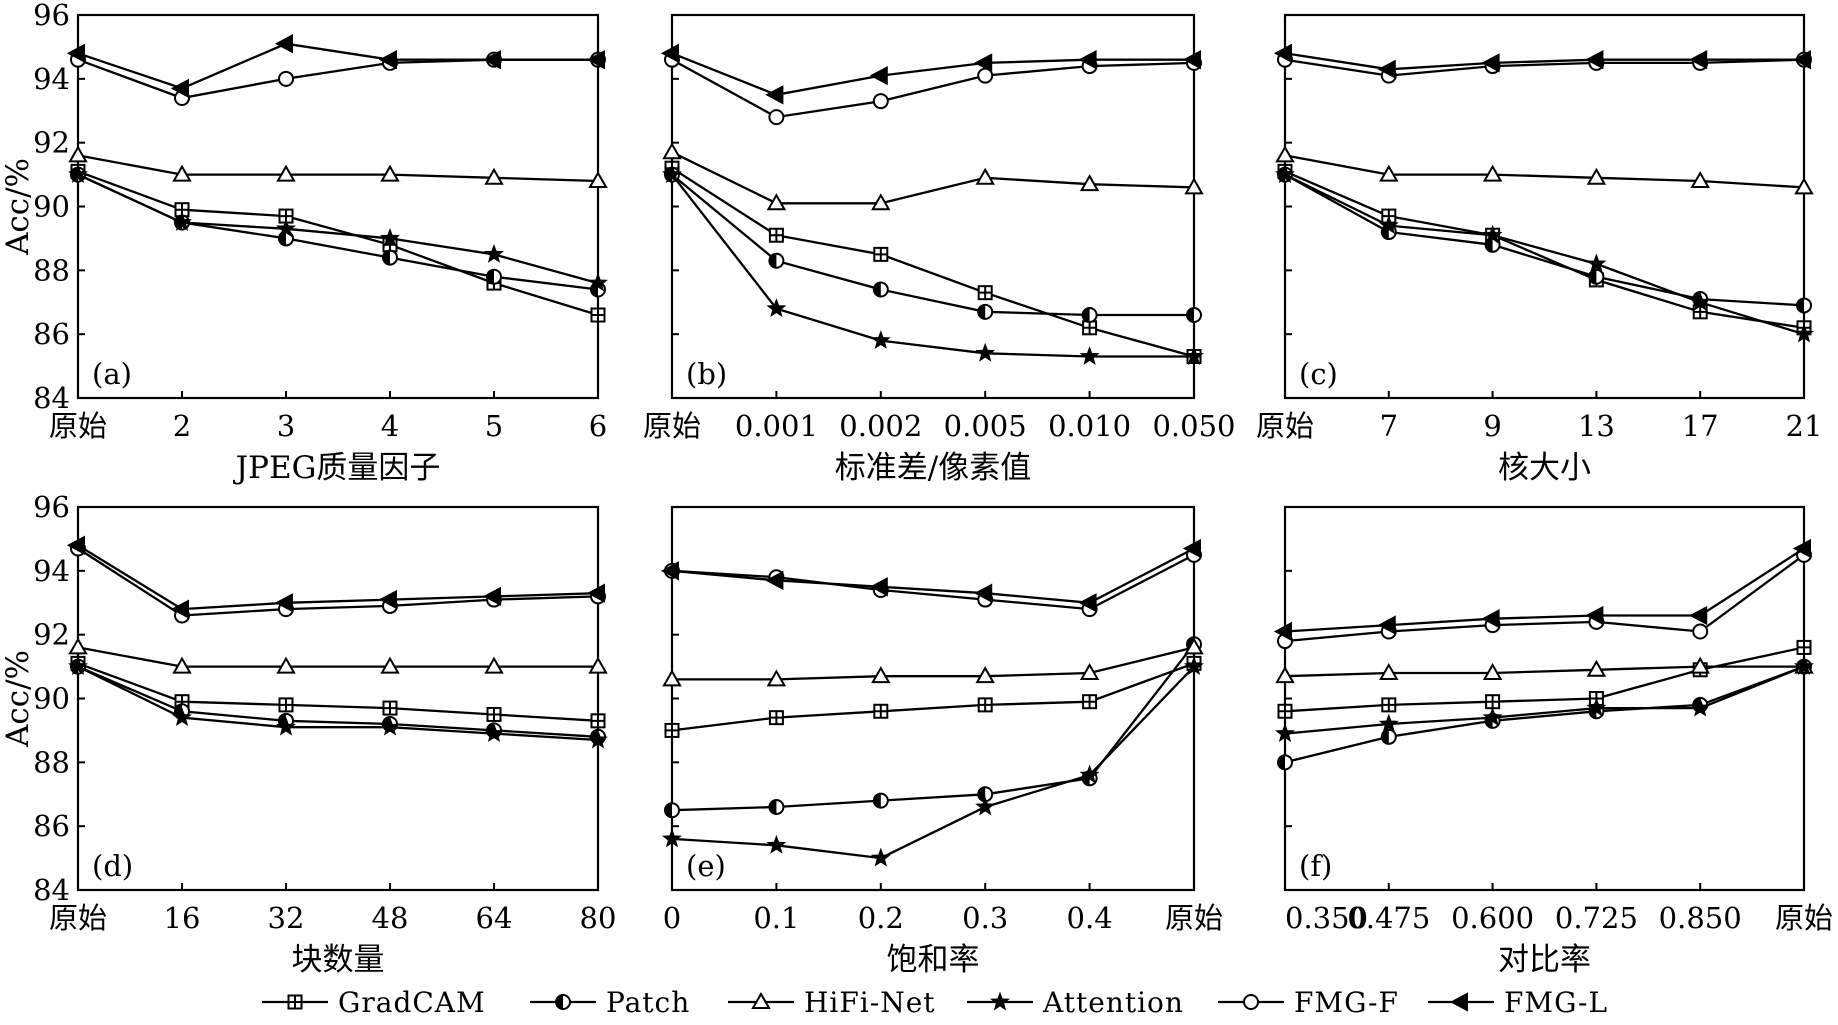 The height and width of the screenshot is (1025, 1838). What do you see at coordinates (1389, 426) in the screenshot?
I see `x-tick-label: 7` at bounding box center [1389, 426].